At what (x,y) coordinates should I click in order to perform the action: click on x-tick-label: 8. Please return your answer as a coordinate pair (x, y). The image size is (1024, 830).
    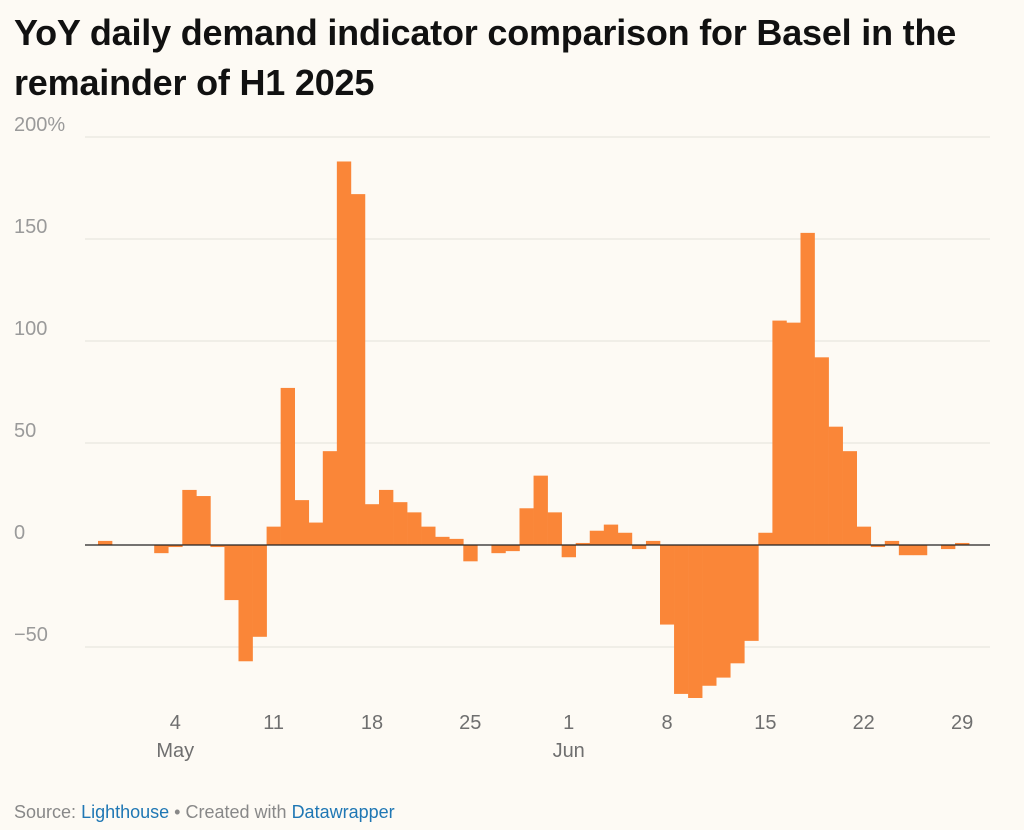
    Looking at the image, I should click on (666, 723).